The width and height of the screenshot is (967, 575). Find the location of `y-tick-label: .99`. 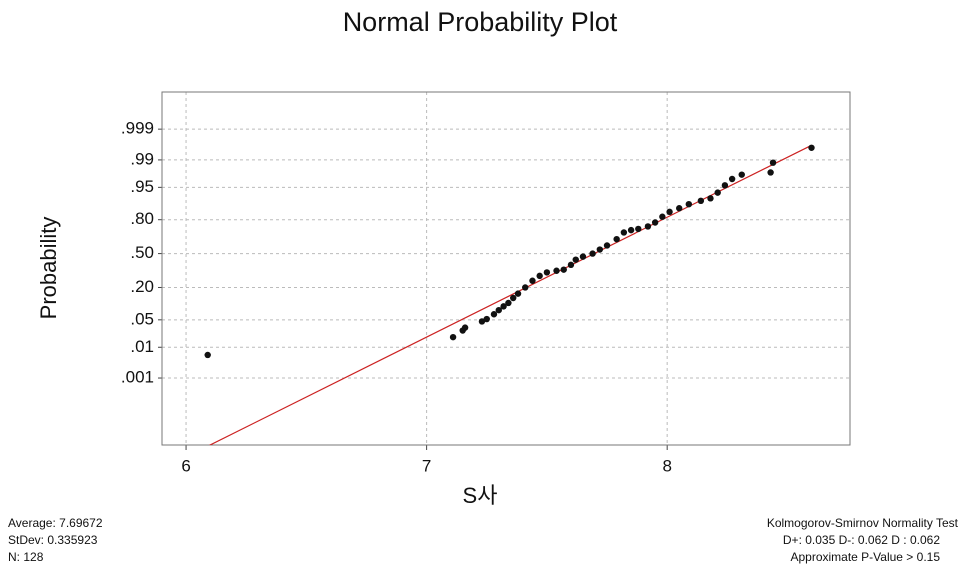

y-tick-label: .99 is located at coordinates (142, 158).